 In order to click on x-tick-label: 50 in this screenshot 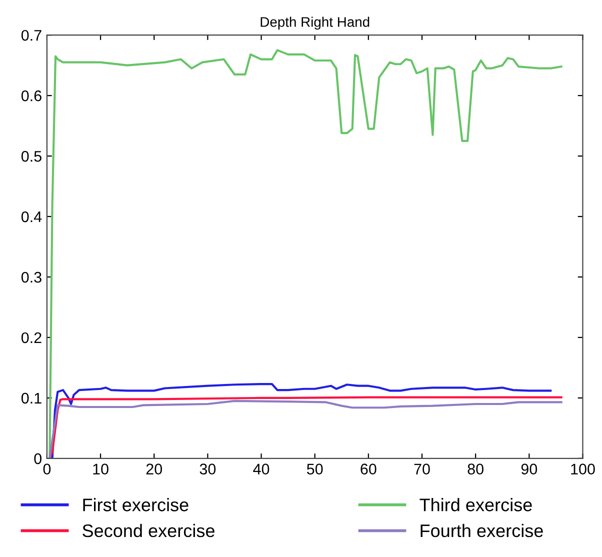, I will do `click(314, 469)`.